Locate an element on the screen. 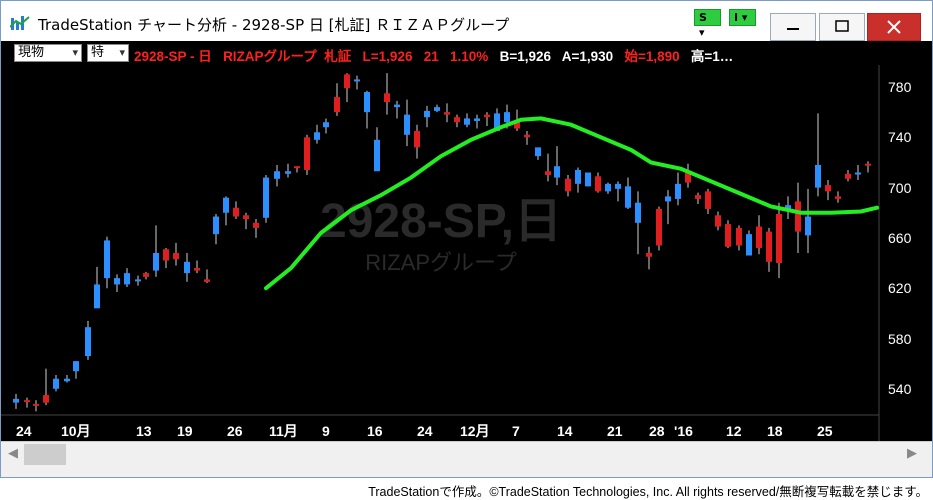  i-indicator-button: I ▾ is located at coordinates (742, 17).